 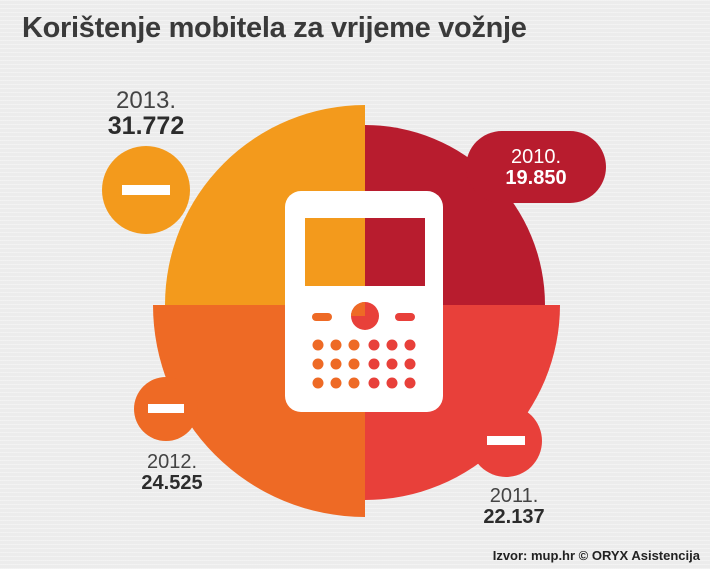 I want to click on slice-year: 2010., so click(x=536, y=157).